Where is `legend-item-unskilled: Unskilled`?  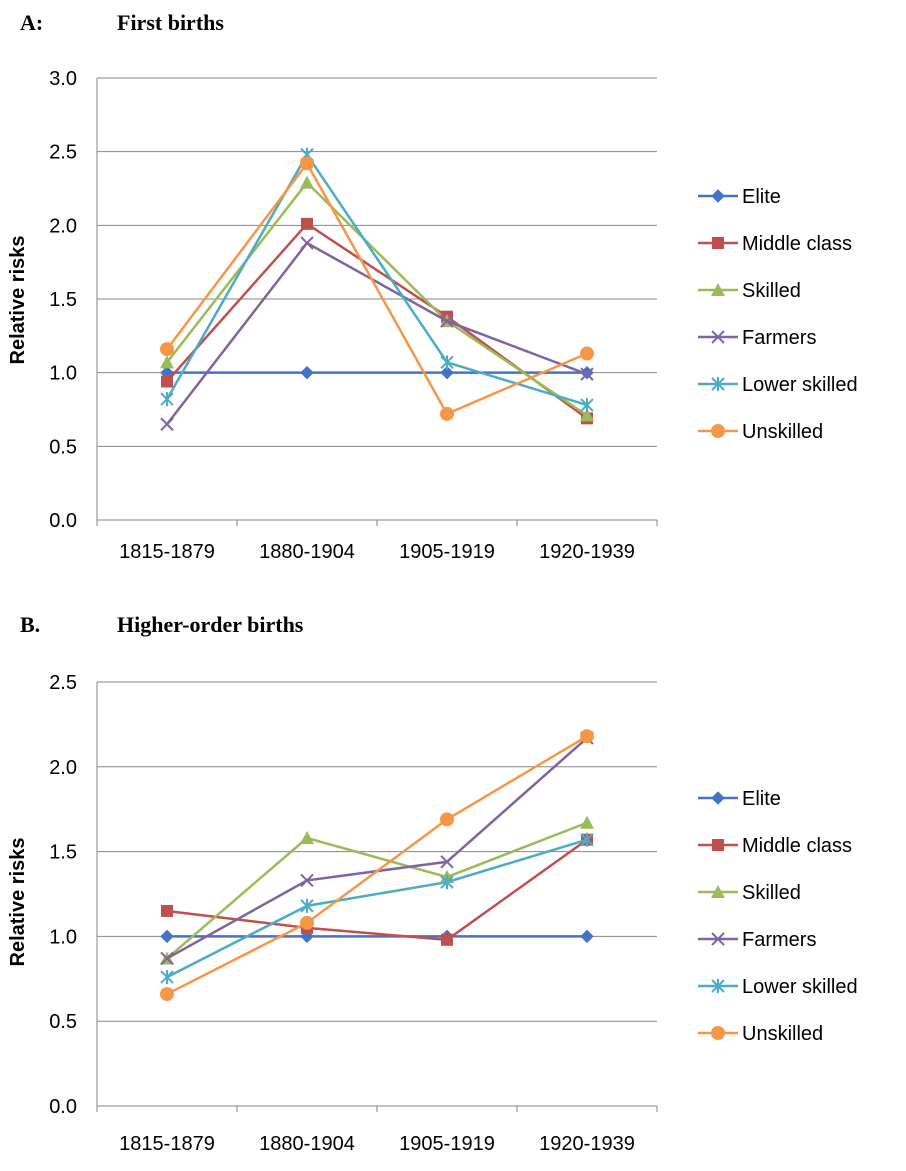
legend-item-unskilled: Unskilled is located at coordinates (760, 432).